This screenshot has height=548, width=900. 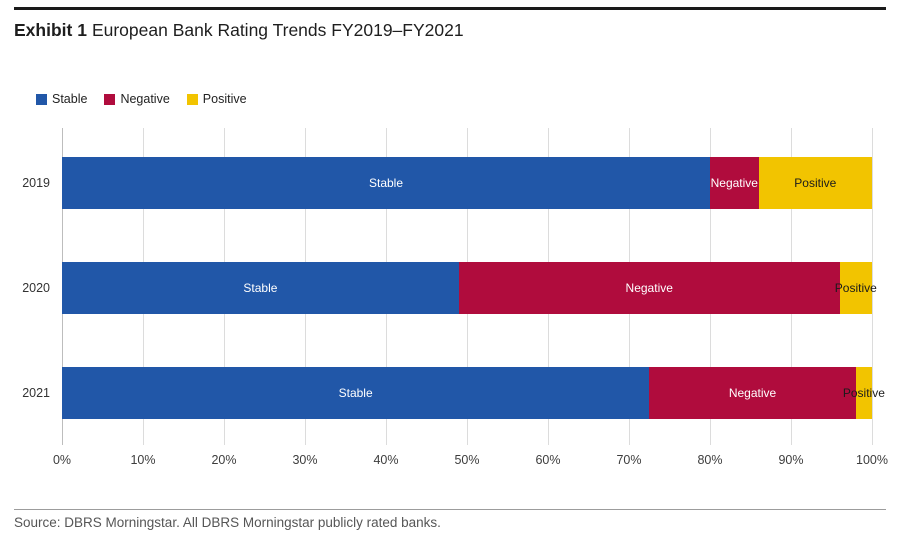 I want to click on gridline-100%, so click(x=872, y=286).